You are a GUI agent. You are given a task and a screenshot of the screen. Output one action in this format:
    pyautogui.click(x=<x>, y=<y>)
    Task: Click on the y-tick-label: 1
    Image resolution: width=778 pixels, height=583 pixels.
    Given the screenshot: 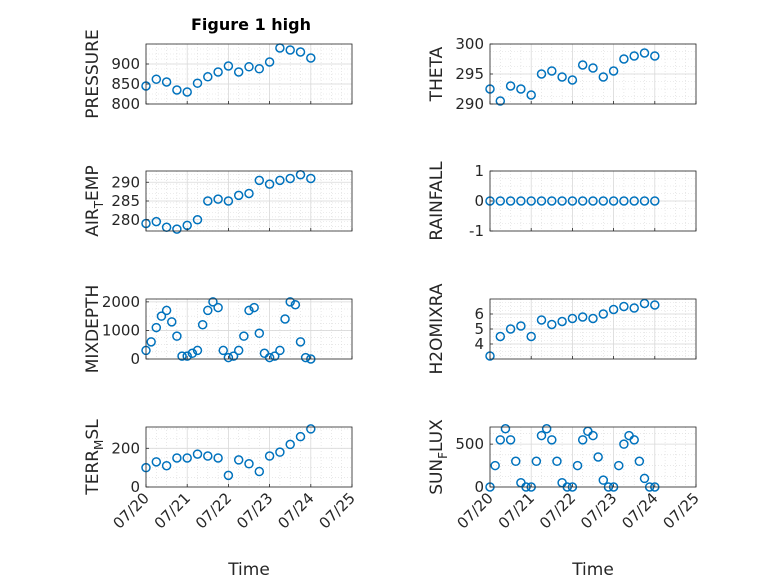 What is the action you would take?
    pyautogui.click(x=479, y=171)
    